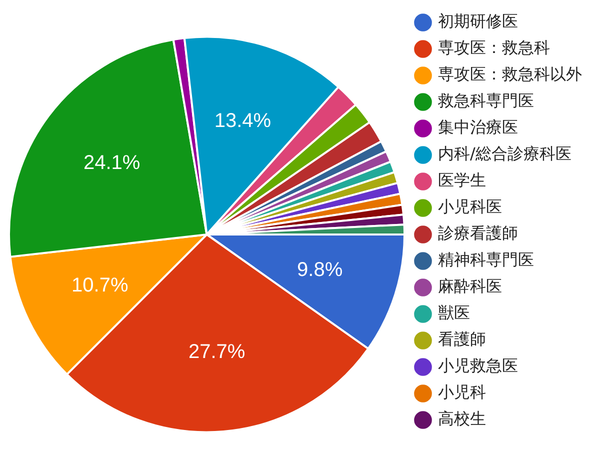  What do you see at coordinates (462, 392) in the screenshot?
I see `legend-label: 小児科` at bounding box center [462, 392].